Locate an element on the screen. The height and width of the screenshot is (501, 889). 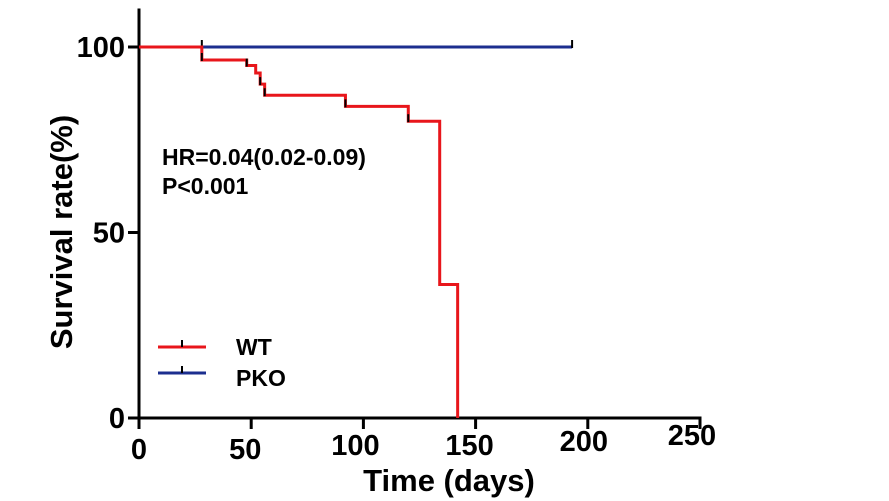
y-ticks: 0 50 100 is located at coordinates (108, 233).